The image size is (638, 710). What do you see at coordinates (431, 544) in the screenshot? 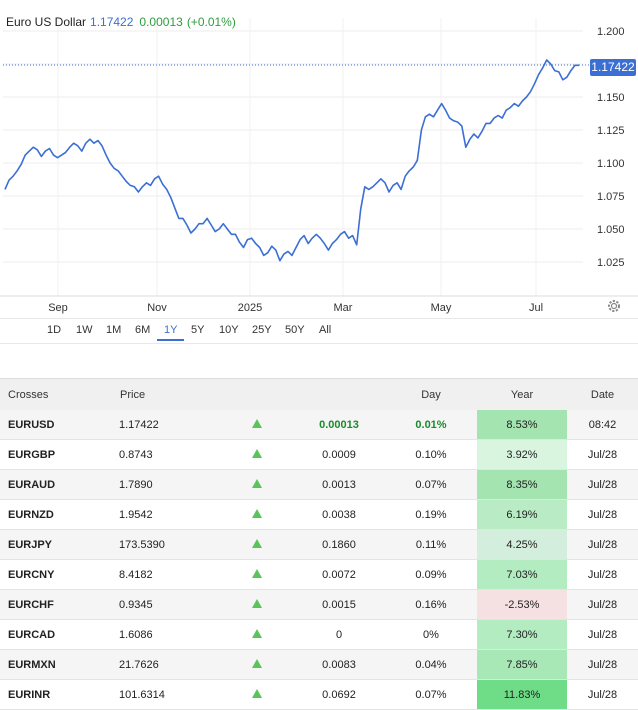
I see `cross-day-pct: 0.11%` at bounding box center [431, 544].